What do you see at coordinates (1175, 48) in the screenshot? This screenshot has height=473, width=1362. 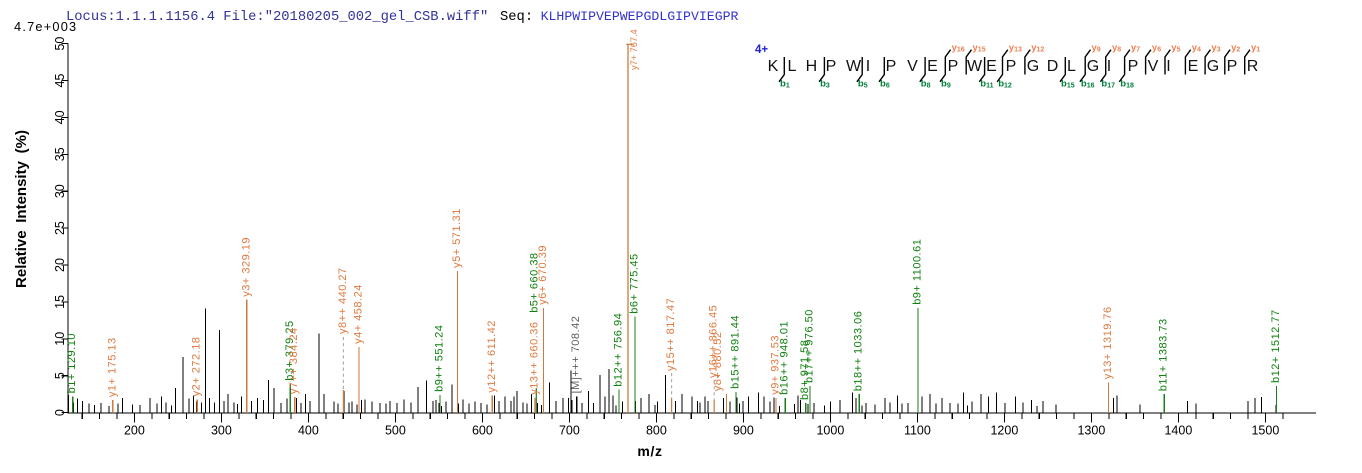 I see `svg-text: y5` at bounding box center [1175, 48].